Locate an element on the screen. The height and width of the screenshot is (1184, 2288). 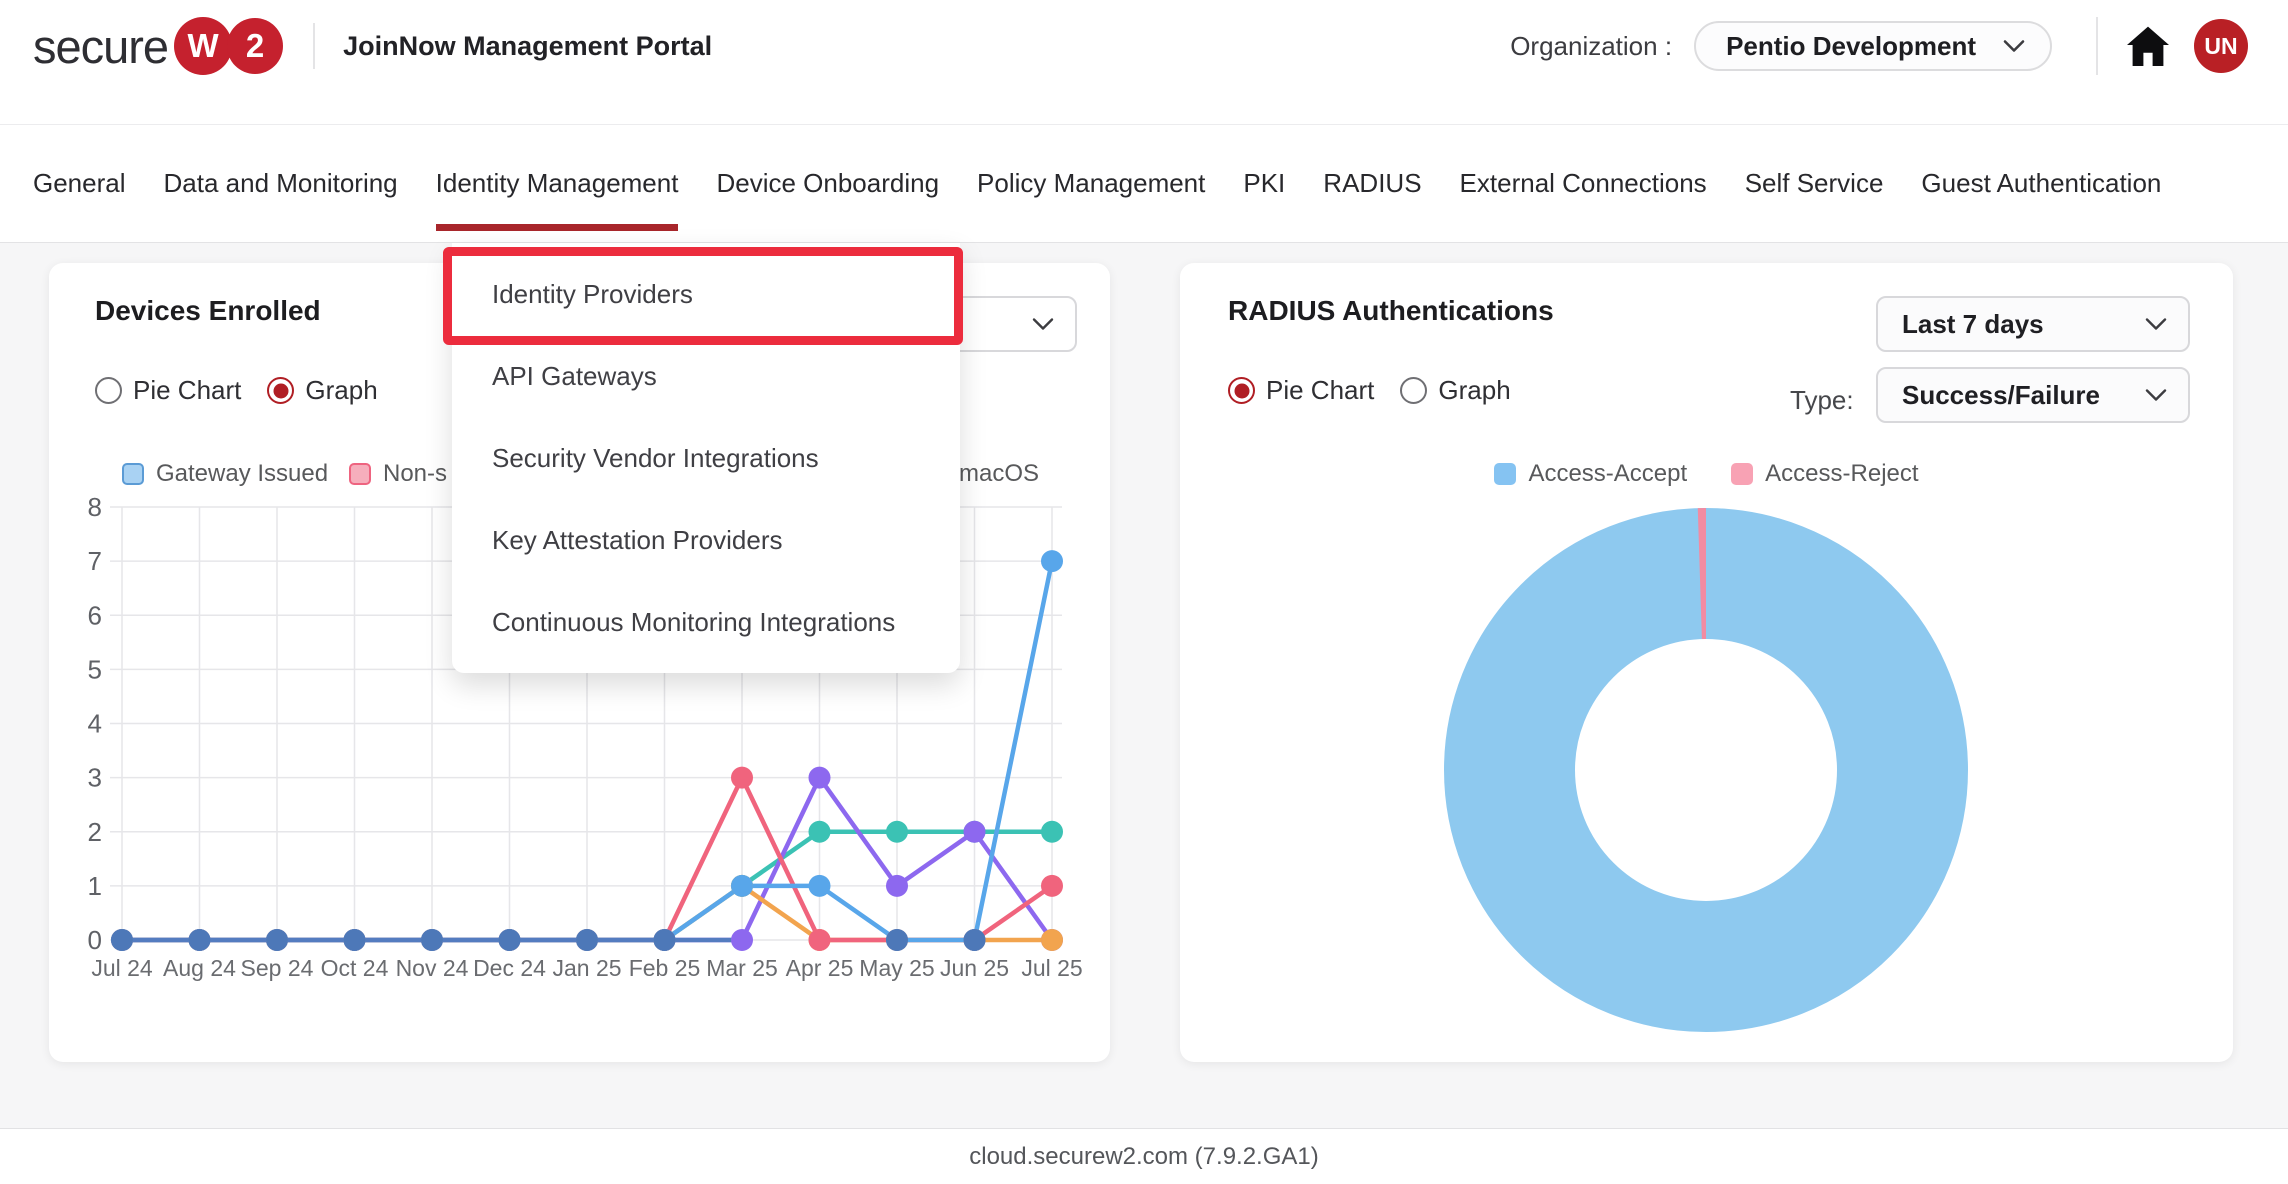
legend-item-access-reject: Access-Reject is located at coordinates (1825, 474).